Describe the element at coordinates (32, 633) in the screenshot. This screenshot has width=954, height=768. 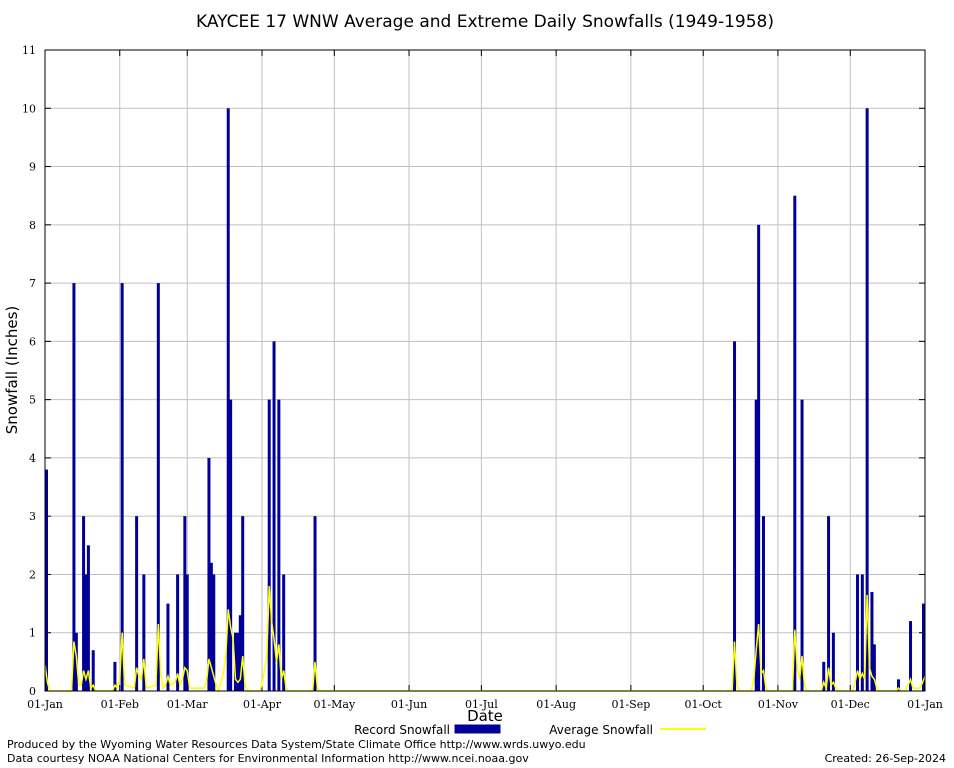
I see `y-tick-label: 1` at that location.